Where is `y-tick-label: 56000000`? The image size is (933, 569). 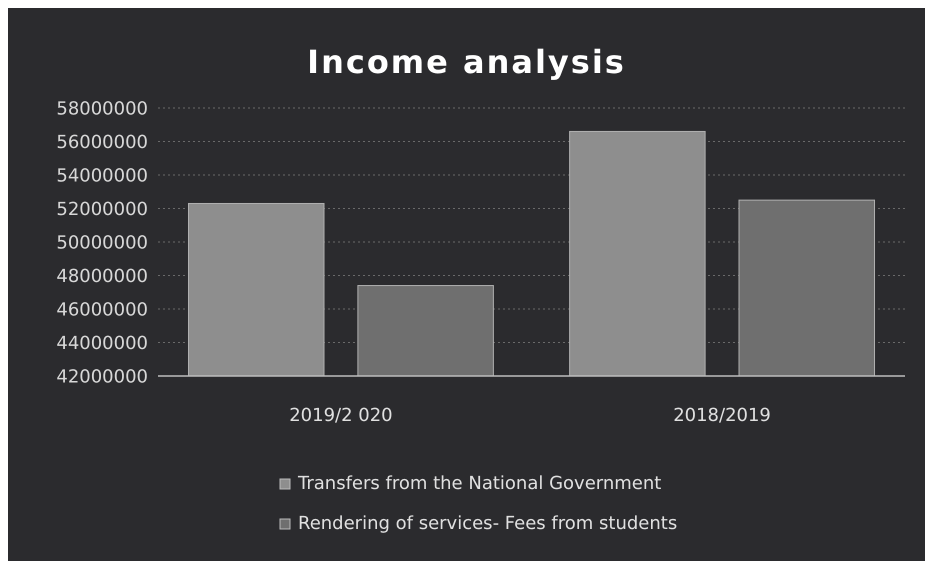
y-tick-label: 56000000 is located at coordinates (102, 142).